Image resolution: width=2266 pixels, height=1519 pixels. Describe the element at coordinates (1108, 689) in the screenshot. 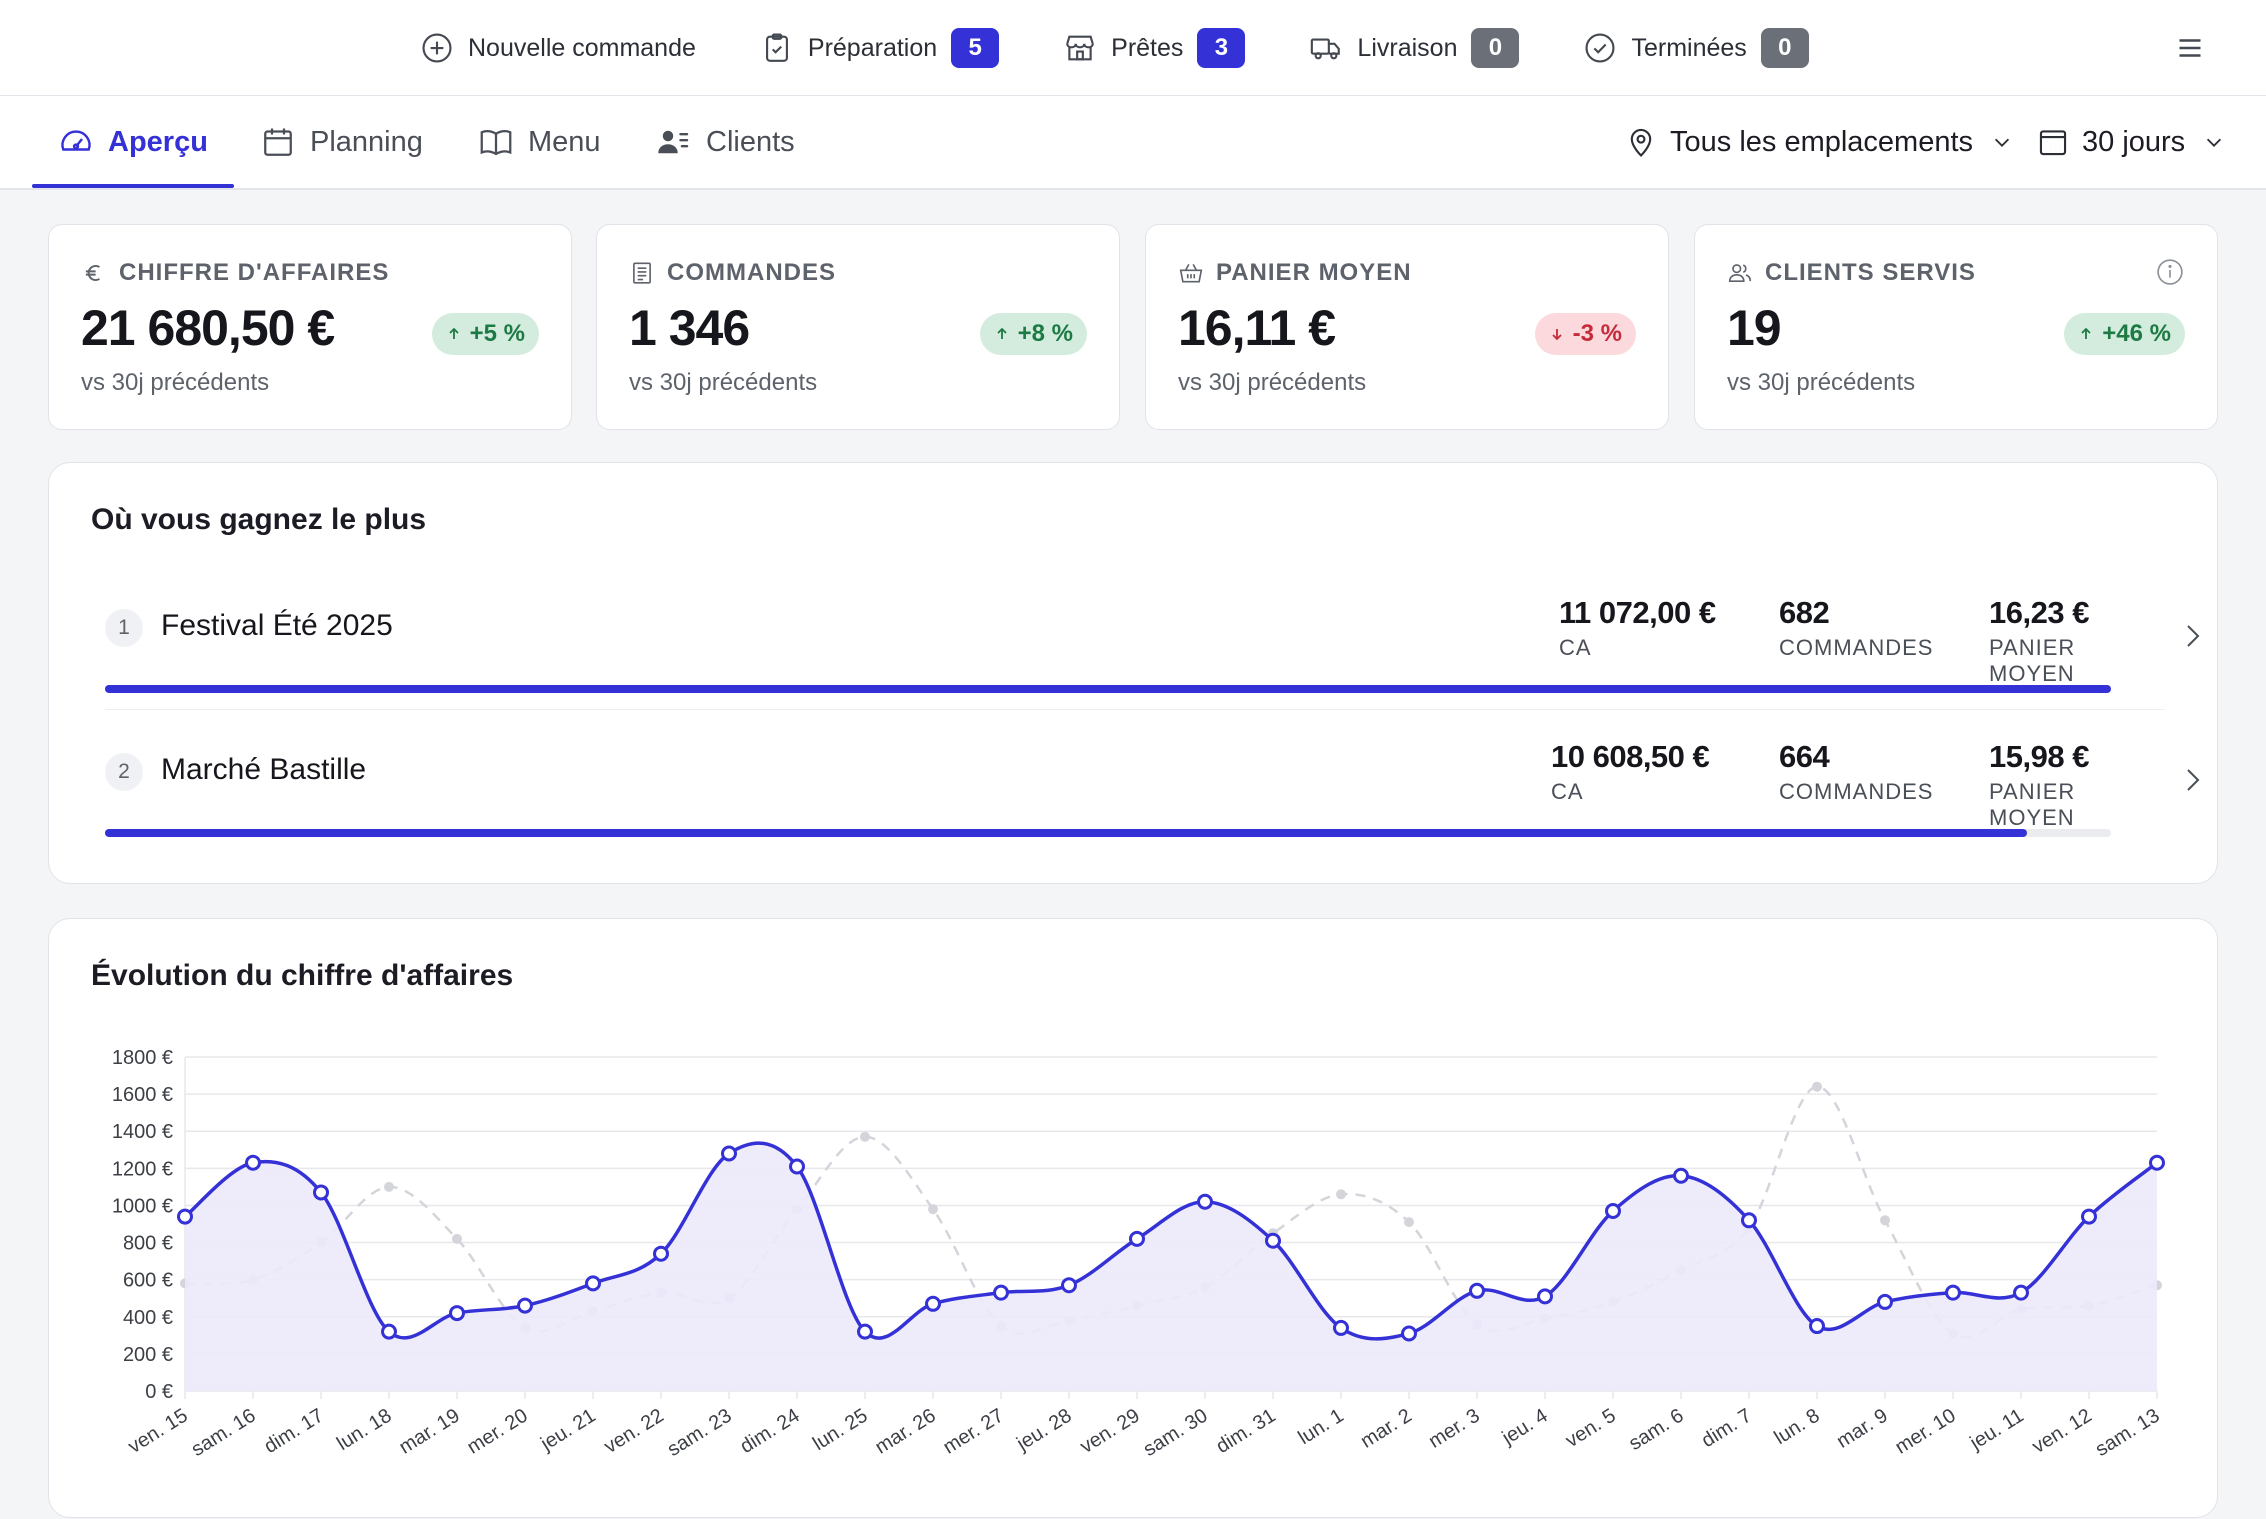

I see `revenue-share-bar` at that location.